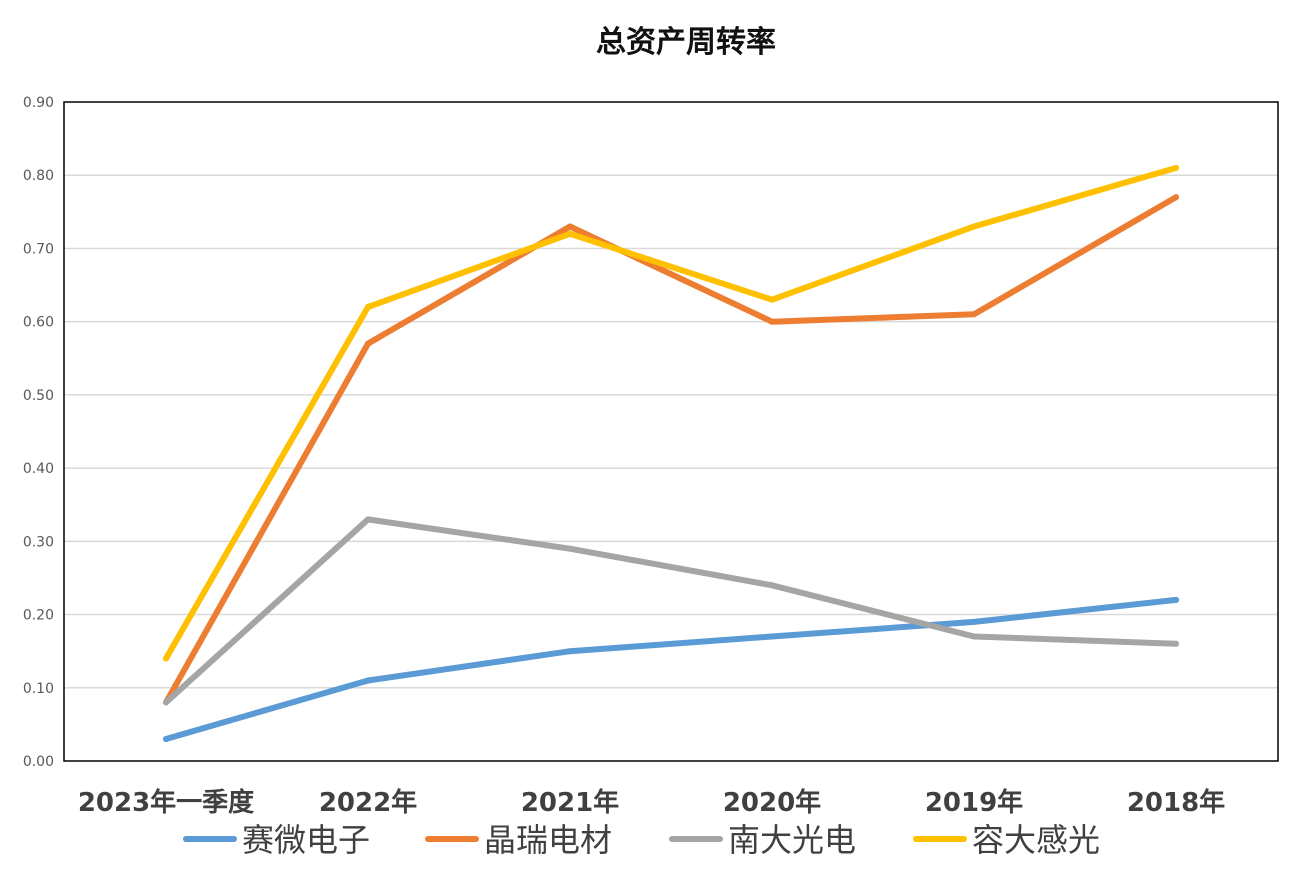  Describe the element at coordinates (792, 840) in the screenshot. I see `legend-label: 南大光电` at that location.